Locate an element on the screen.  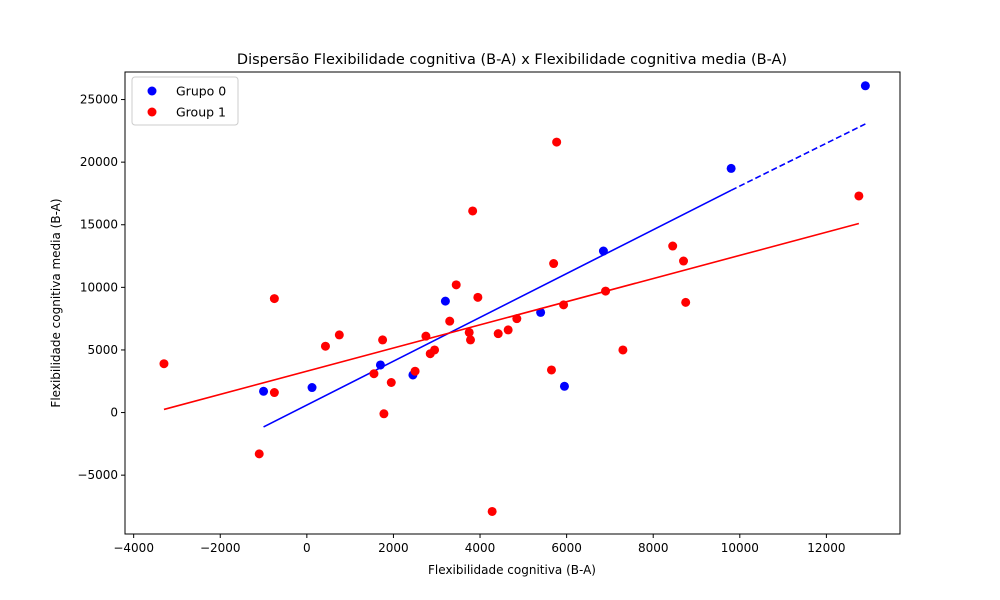
x-tick-label: 12000 is located at coordinates (826, 548).